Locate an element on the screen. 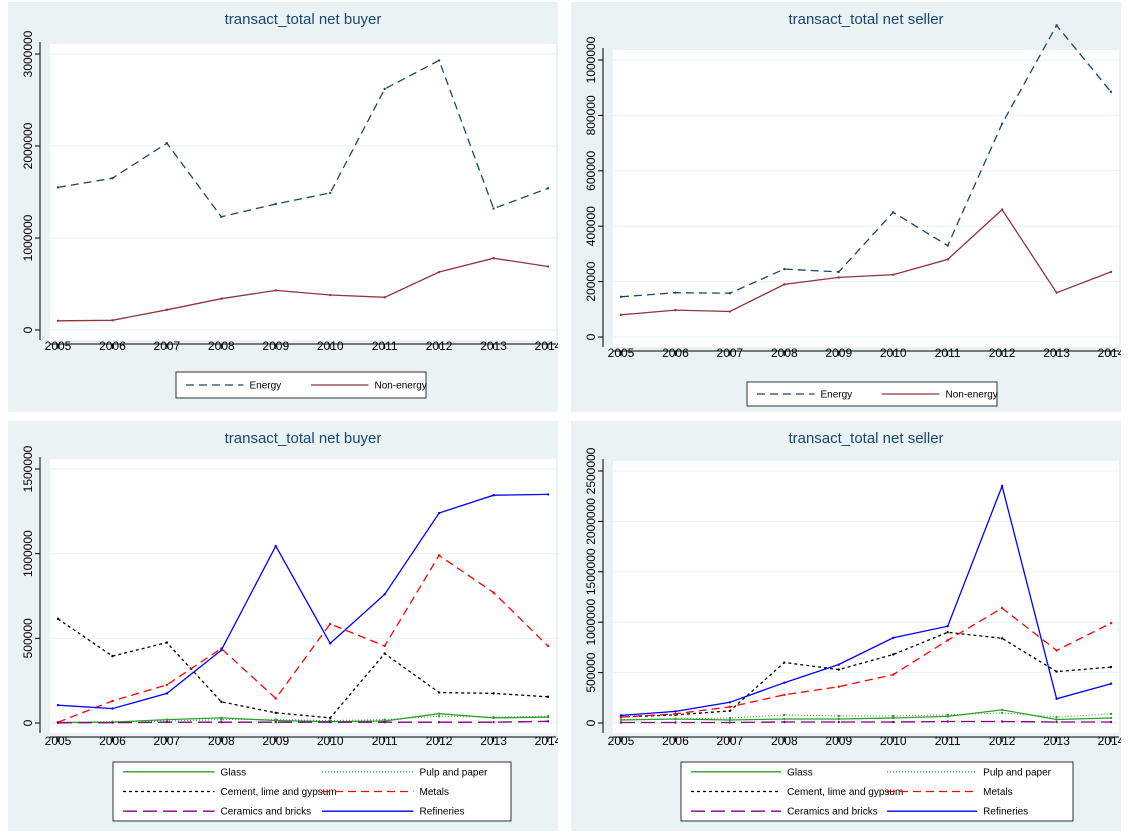  legend-label: Ceramics and bricks is located at coordinates (832, 812).